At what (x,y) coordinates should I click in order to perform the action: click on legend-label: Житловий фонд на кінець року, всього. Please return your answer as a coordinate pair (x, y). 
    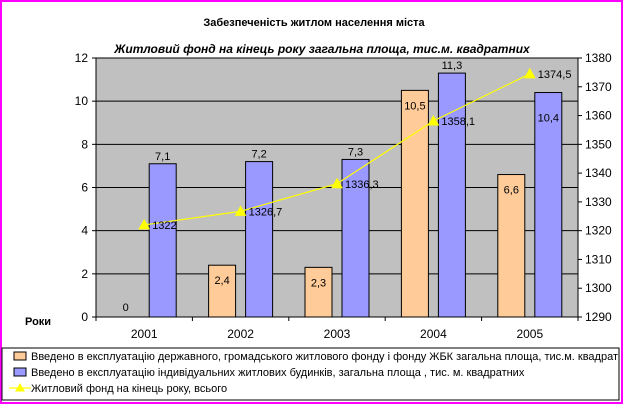
    Looking at the image, I should click on (129, 389).